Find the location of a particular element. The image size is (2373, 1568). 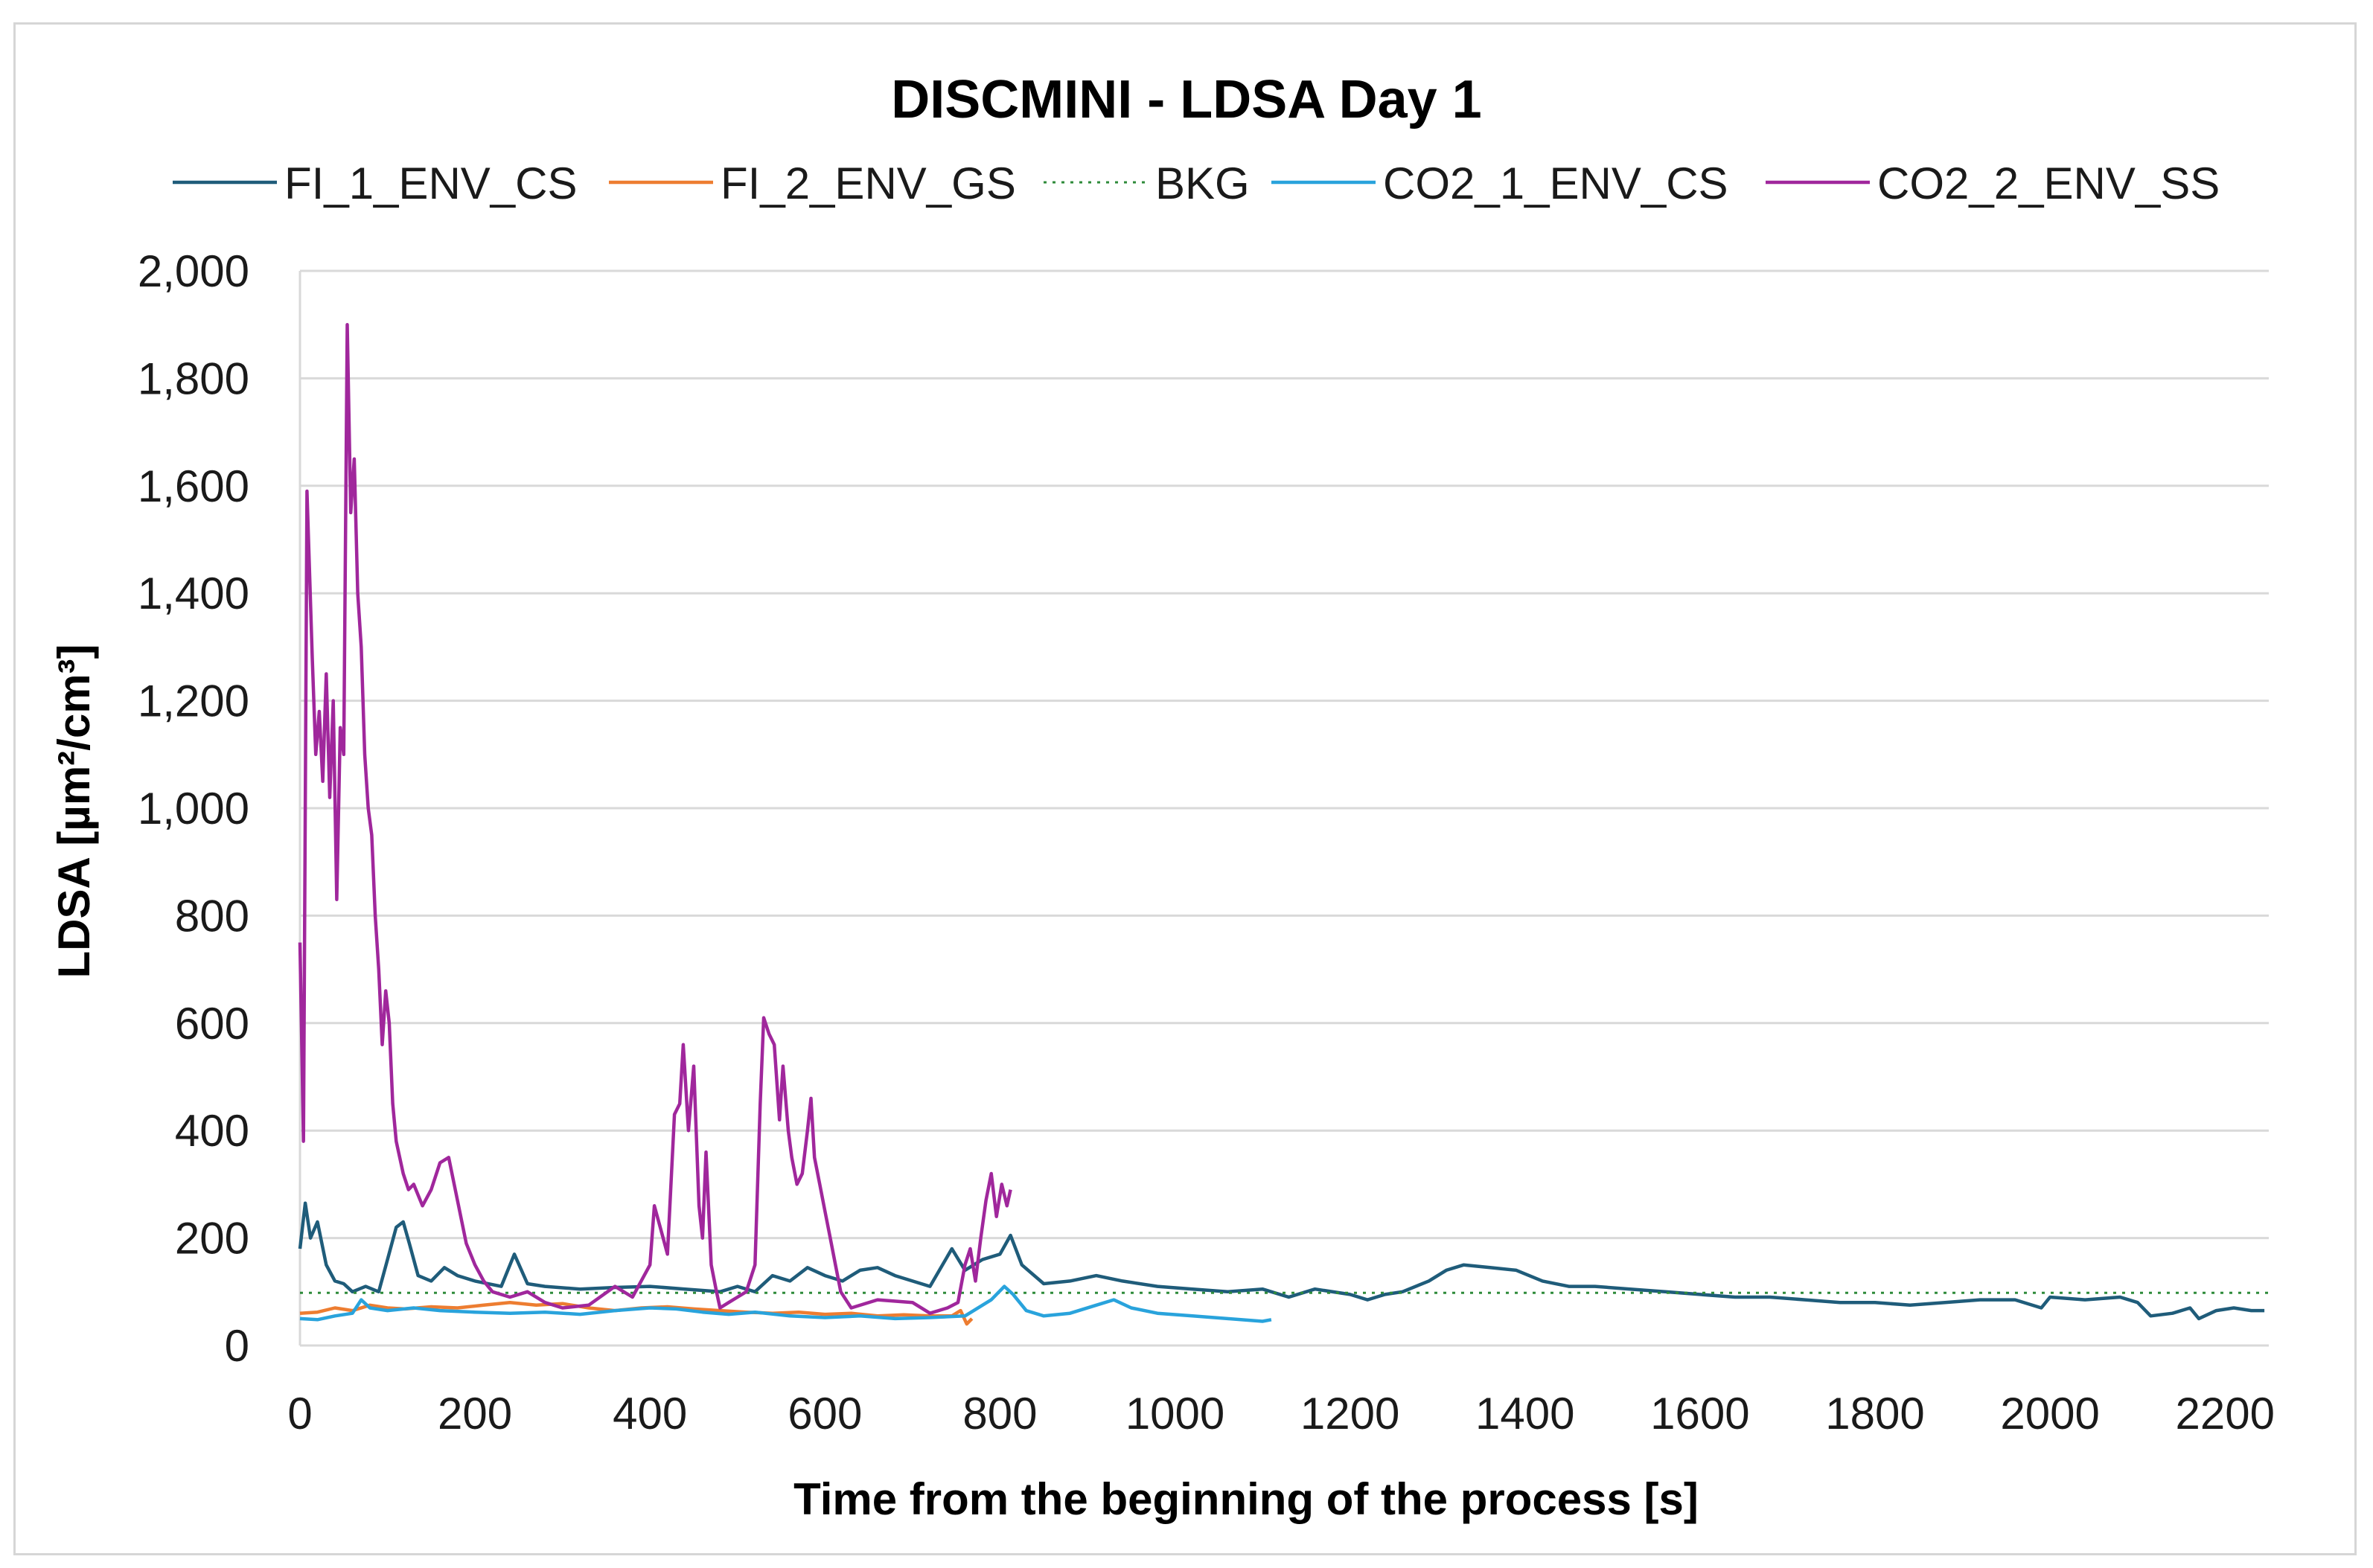

series-line-fi-2-env-gs is located at coordinates (636, 1313).